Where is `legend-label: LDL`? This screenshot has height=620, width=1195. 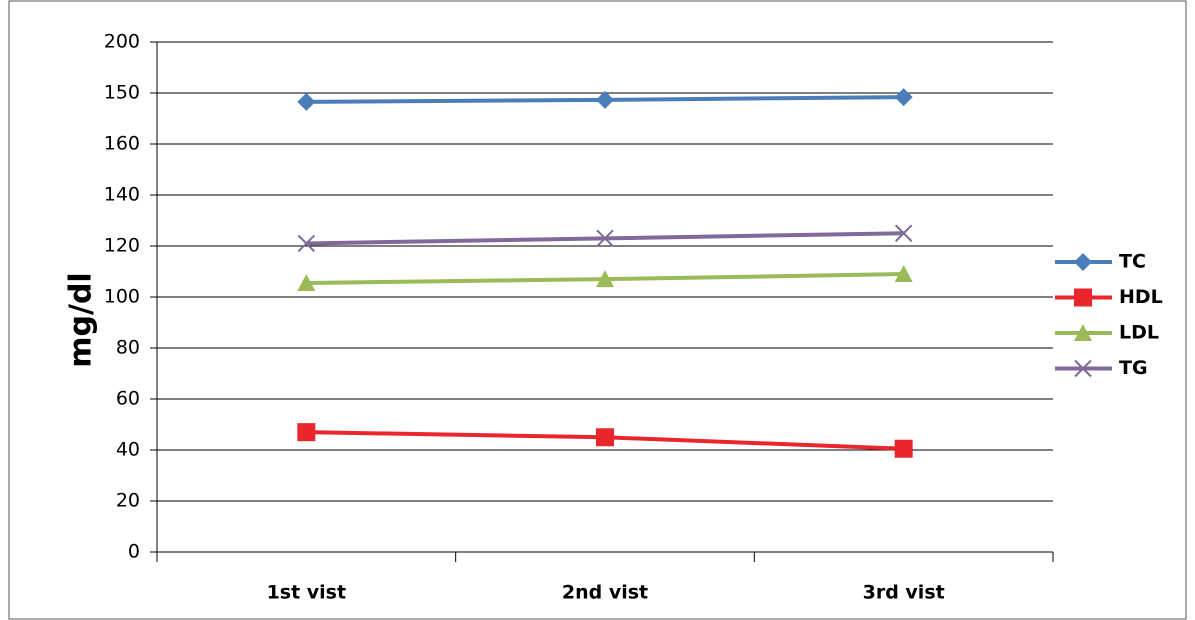 legend-label: LDL is located at coordinates (1139, 333).